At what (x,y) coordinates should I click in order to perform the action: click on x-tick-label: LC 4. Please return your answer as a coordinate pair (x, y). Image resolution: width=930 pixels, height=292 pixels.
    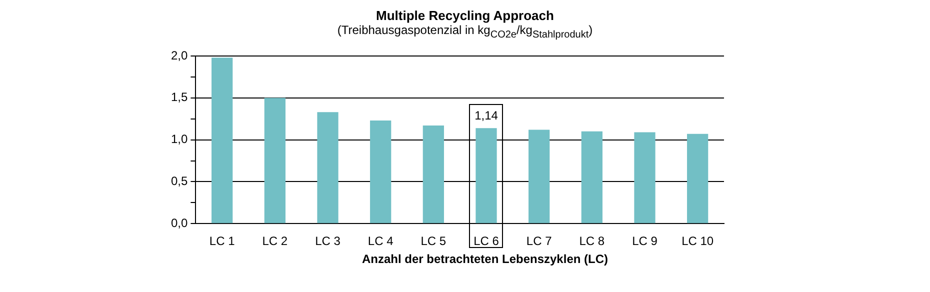
    Looking at the image, I should click on (381, 241).